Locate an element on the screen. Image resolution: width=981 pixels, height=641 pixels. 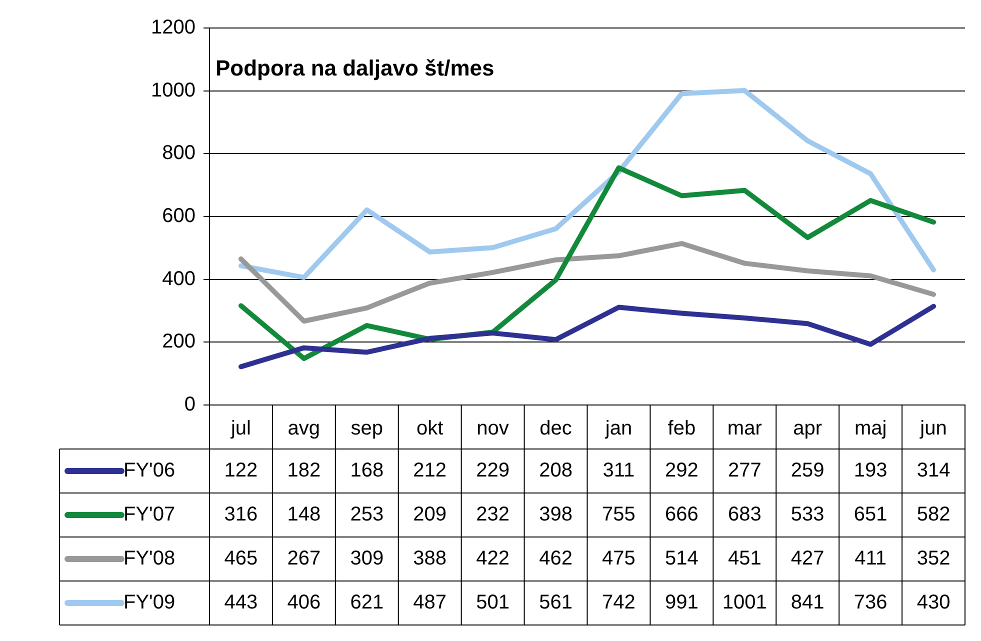
data-label: 398 is located at coordinates (555, 515).